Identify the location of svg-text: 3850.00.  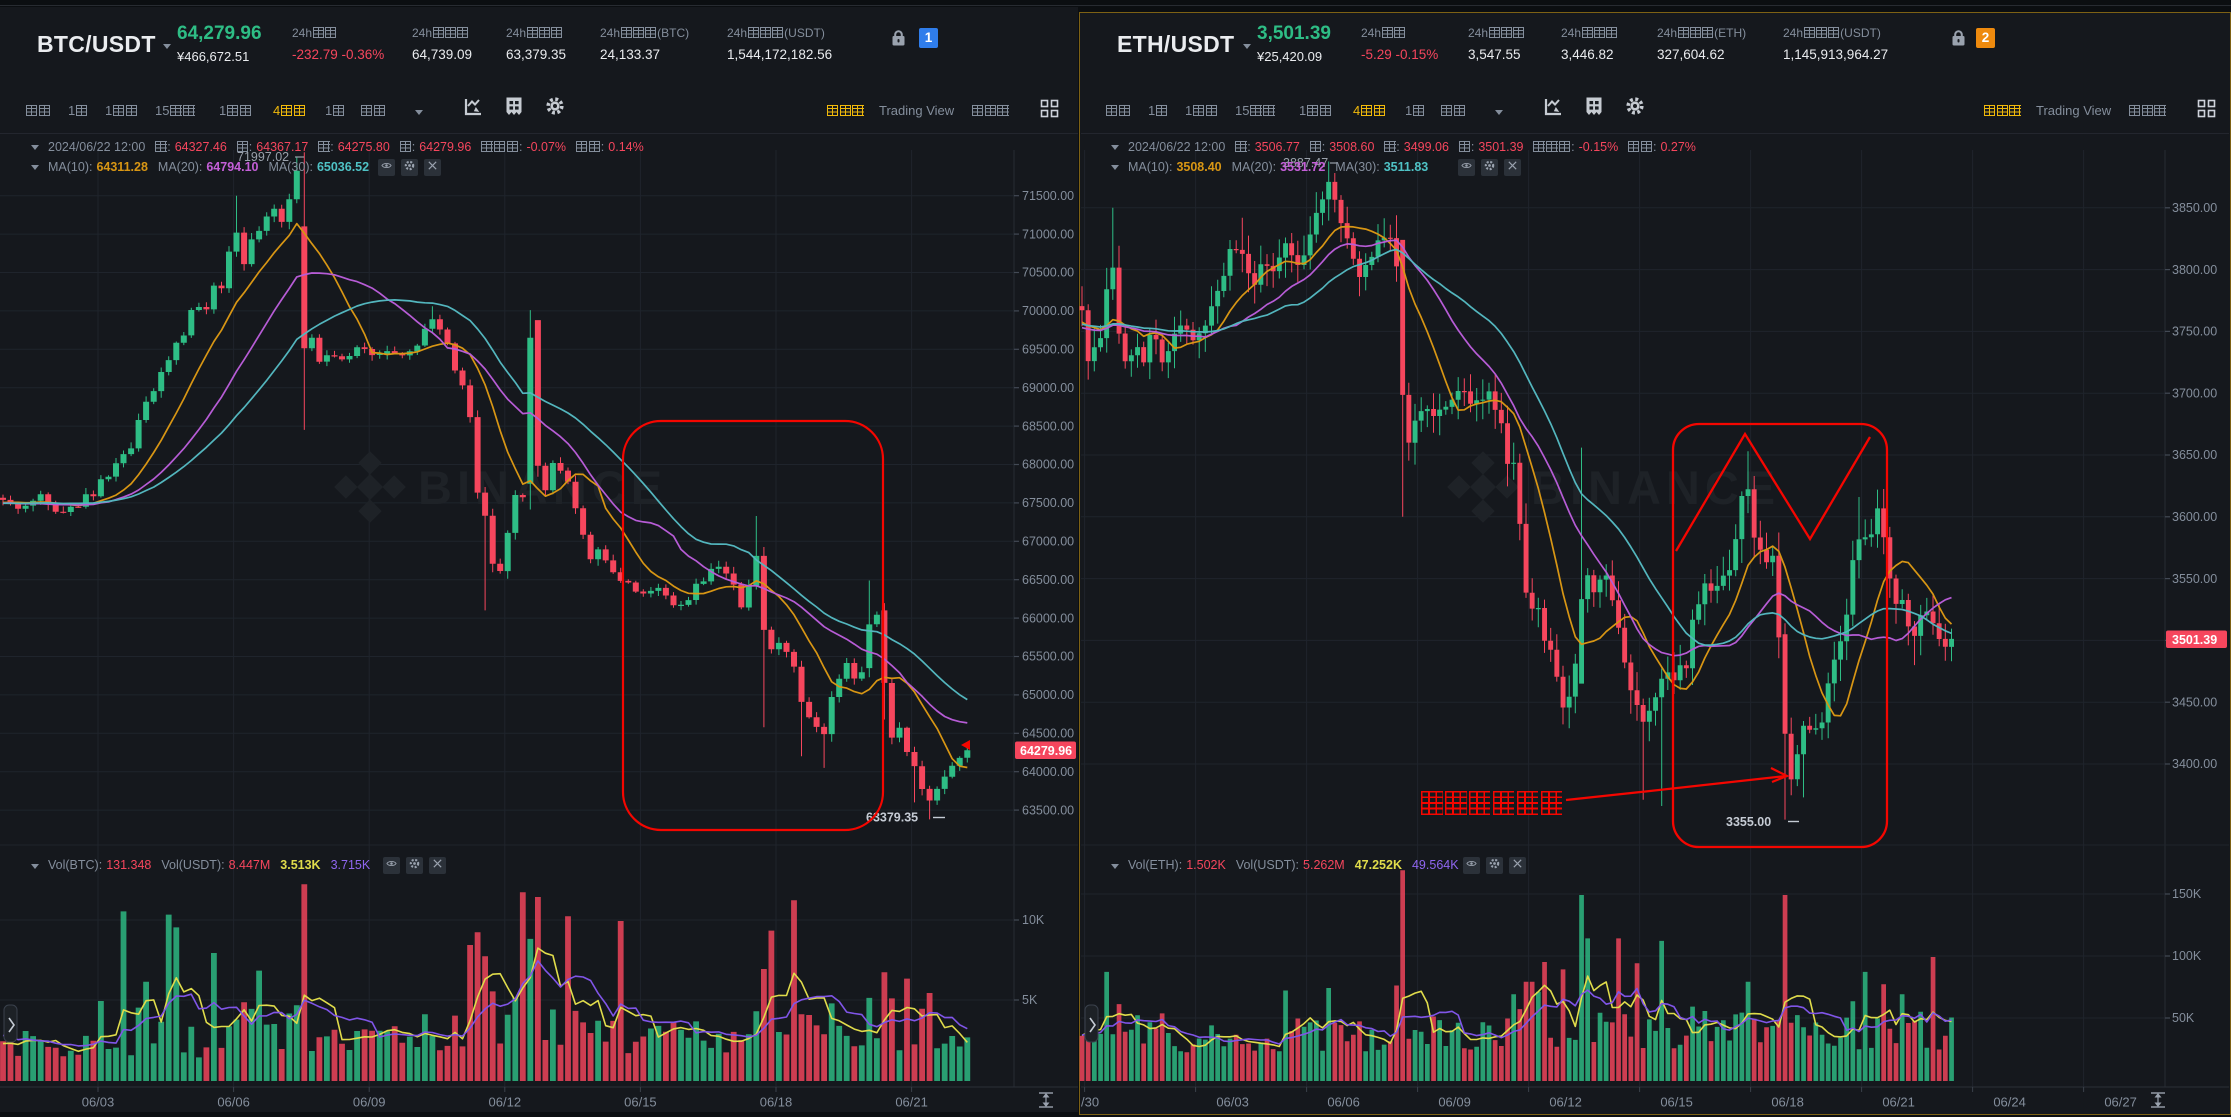
(2194, 208).